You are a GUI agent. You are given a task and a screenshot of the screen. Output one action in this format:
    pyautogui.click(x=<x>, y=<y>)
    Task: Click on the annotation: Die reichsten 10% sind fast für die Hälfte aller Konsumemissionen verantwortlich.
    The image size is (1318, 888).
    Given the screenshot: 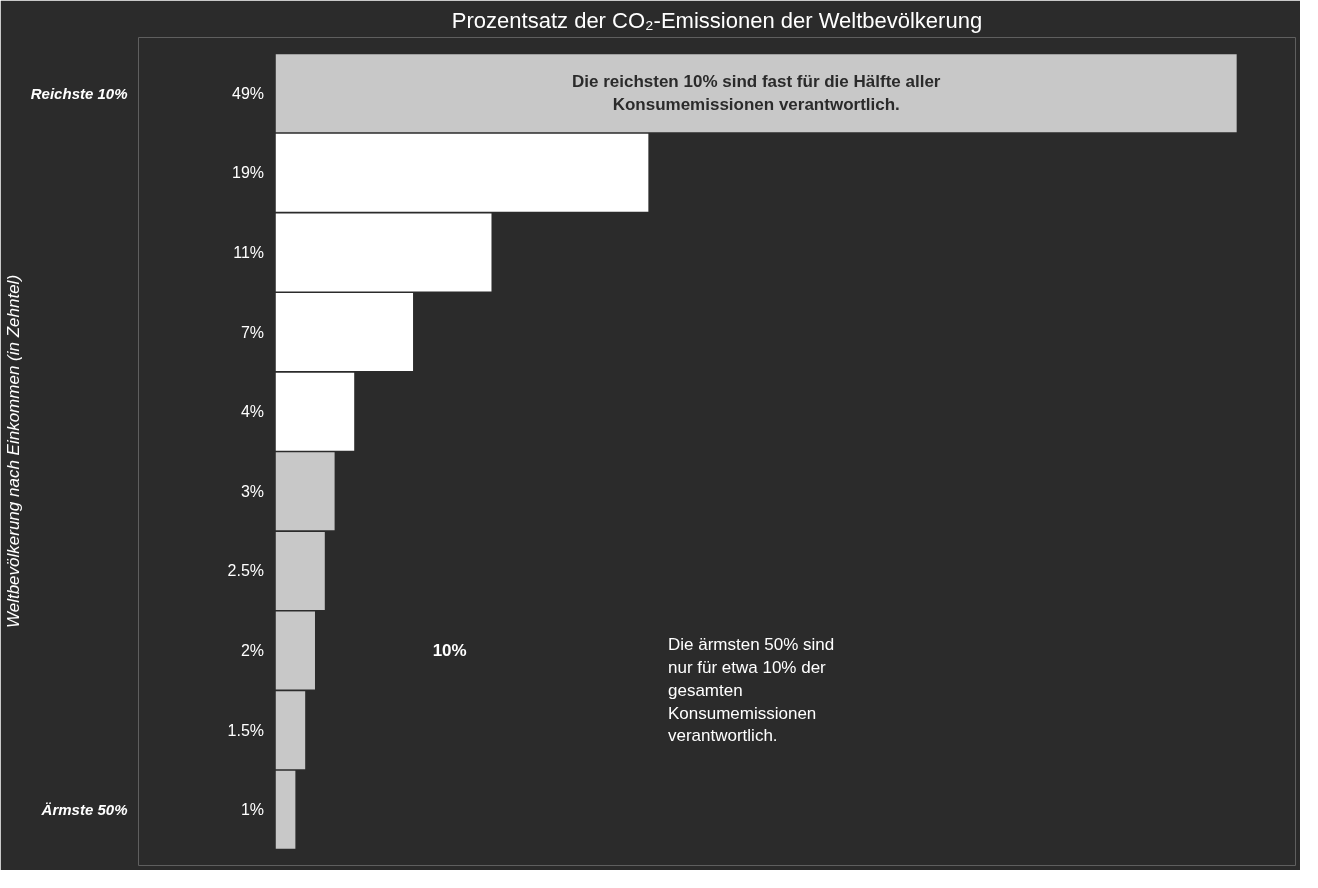 What is the action you would take?
    pyautogui.click(x=756, y=93)
    